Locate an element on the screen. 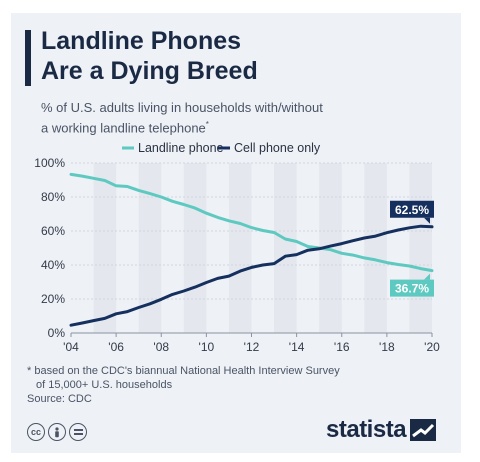 Image resolution: width=480 pixels, height=462 pixels. x-tick-label: '04 is located at coordinates (71, 347).